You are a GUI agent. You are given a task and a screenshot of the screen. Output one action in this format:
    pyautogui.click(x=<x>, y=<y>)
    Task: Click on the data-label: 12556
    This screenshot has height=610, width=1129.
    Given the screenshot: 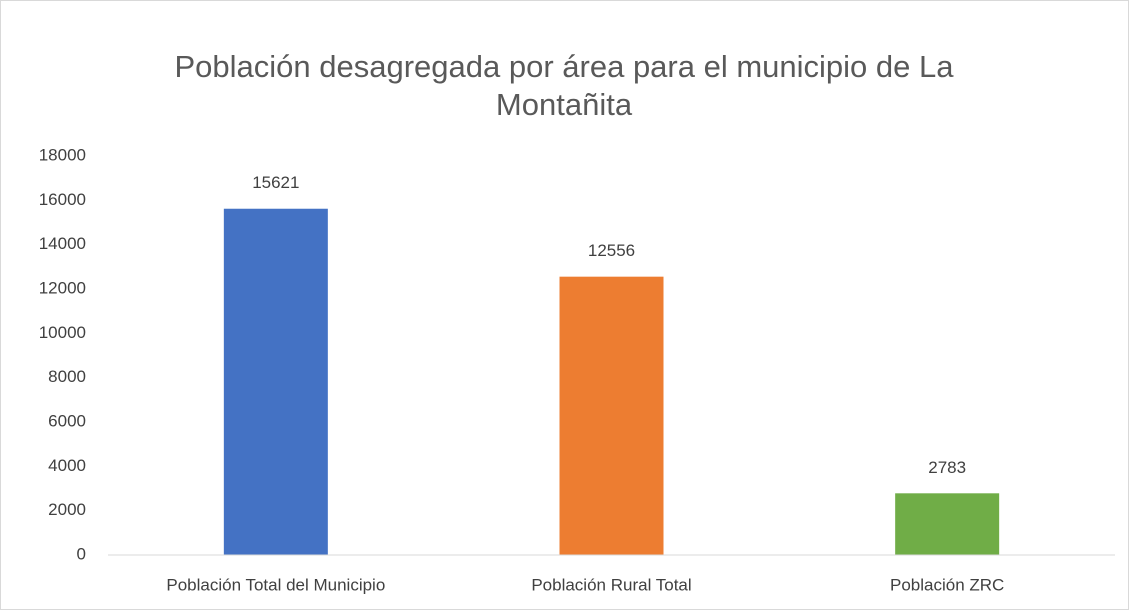 What is the action you would take?
    pyautogui.click(x=611, y=250)
    